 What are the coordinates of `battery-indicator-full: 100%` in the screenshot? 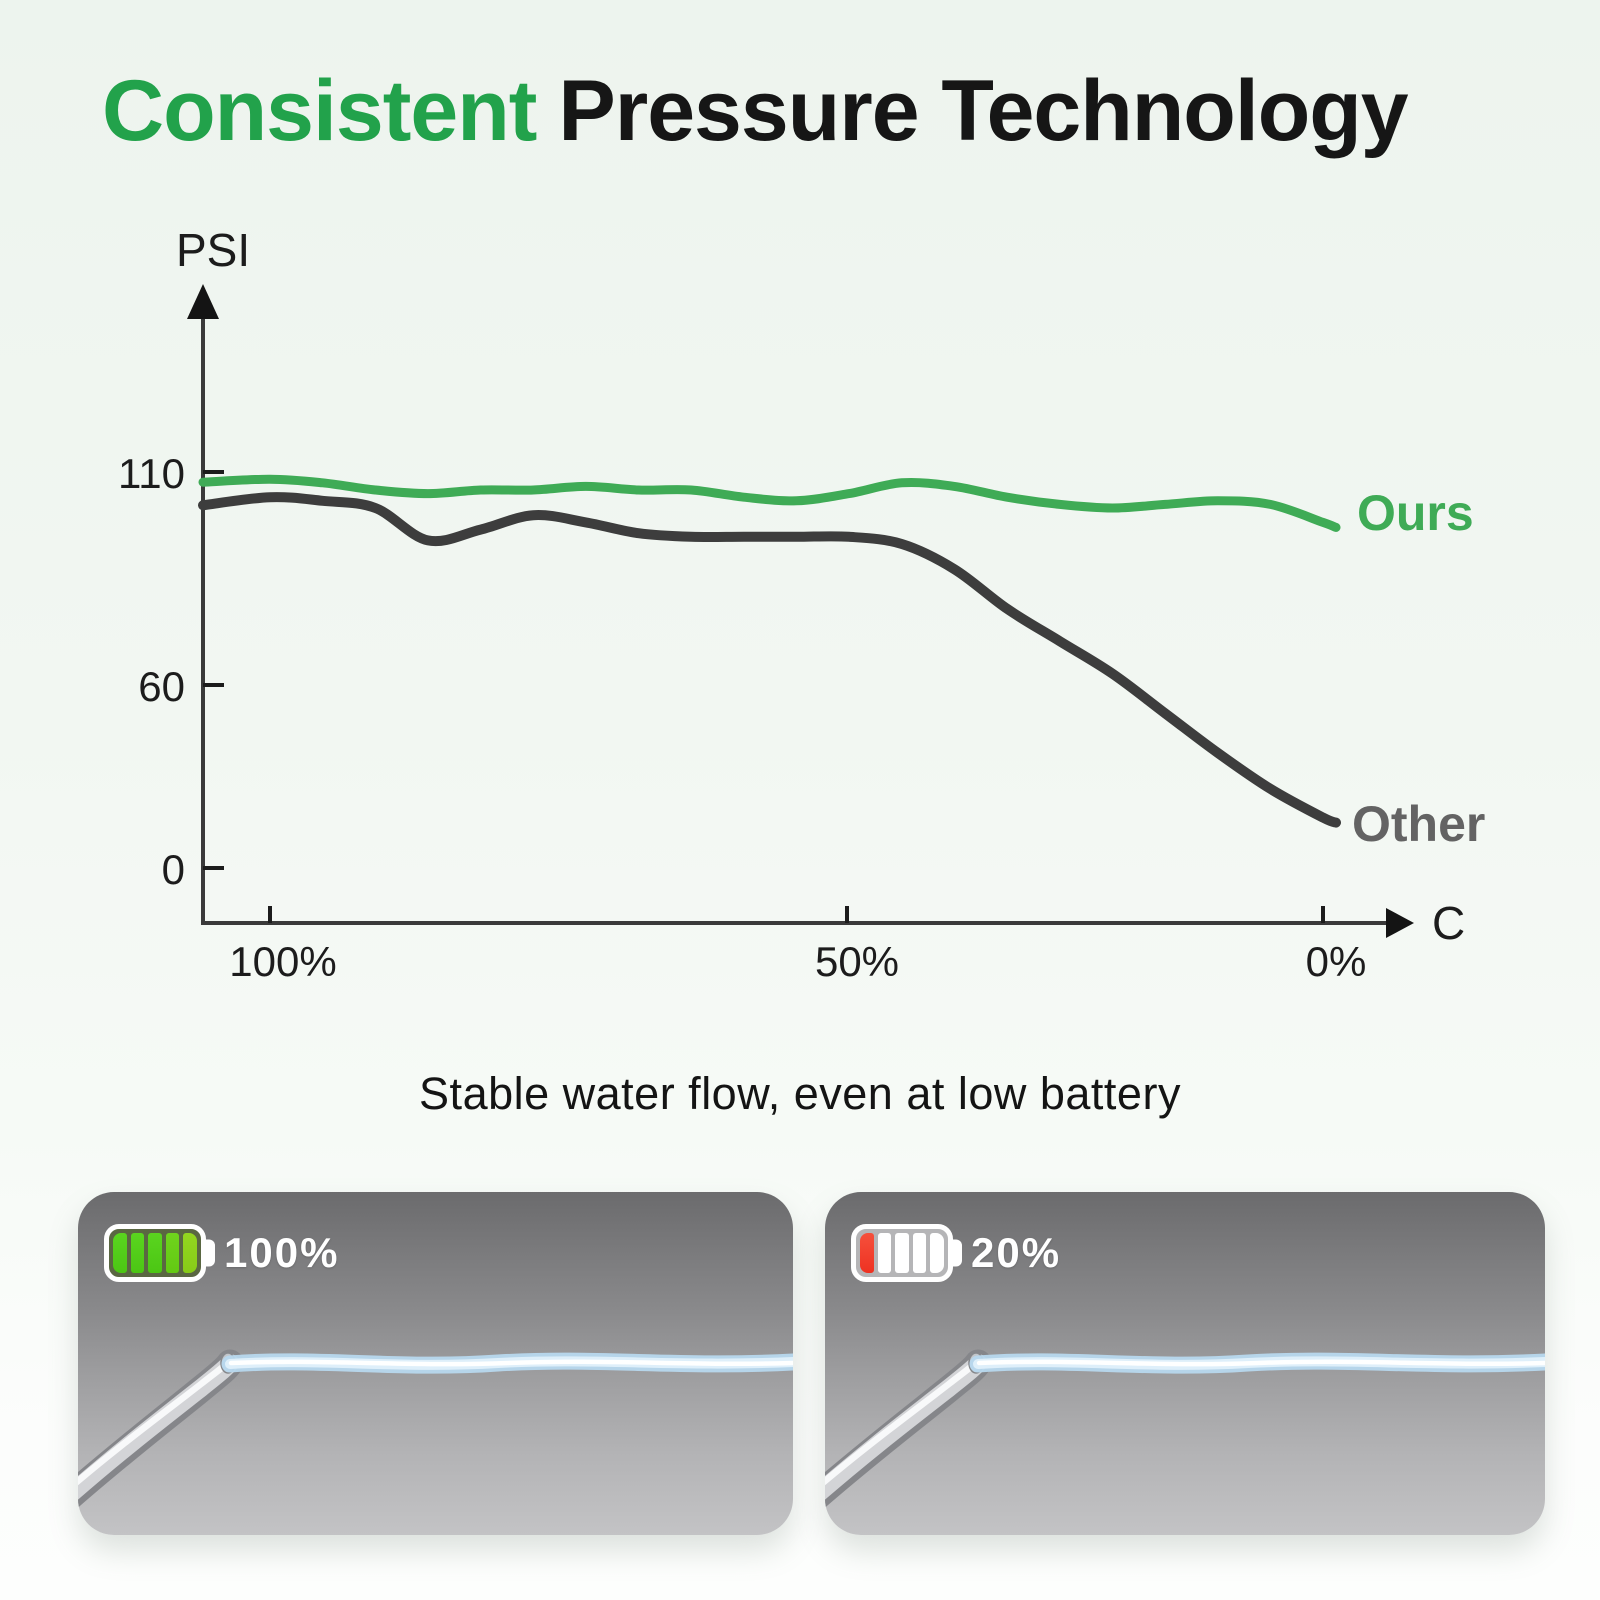 It's located at (221, 1253).